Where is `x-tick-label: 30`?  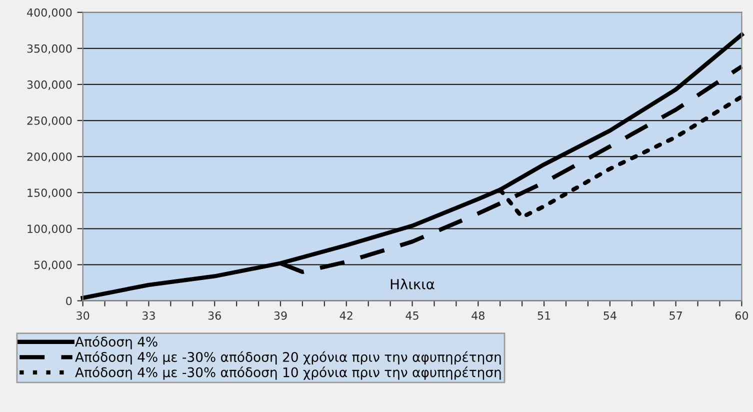 x-tick-label: 30 is located at coordinates (83, 315).